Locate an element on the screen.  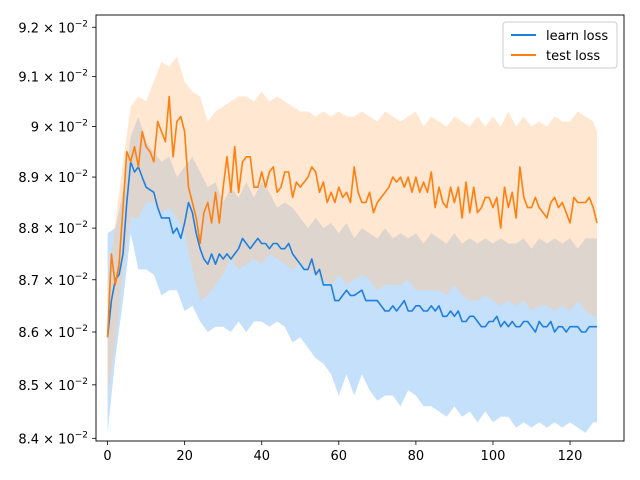
x-tick-label: 20 is located at coordinates (184, 456).